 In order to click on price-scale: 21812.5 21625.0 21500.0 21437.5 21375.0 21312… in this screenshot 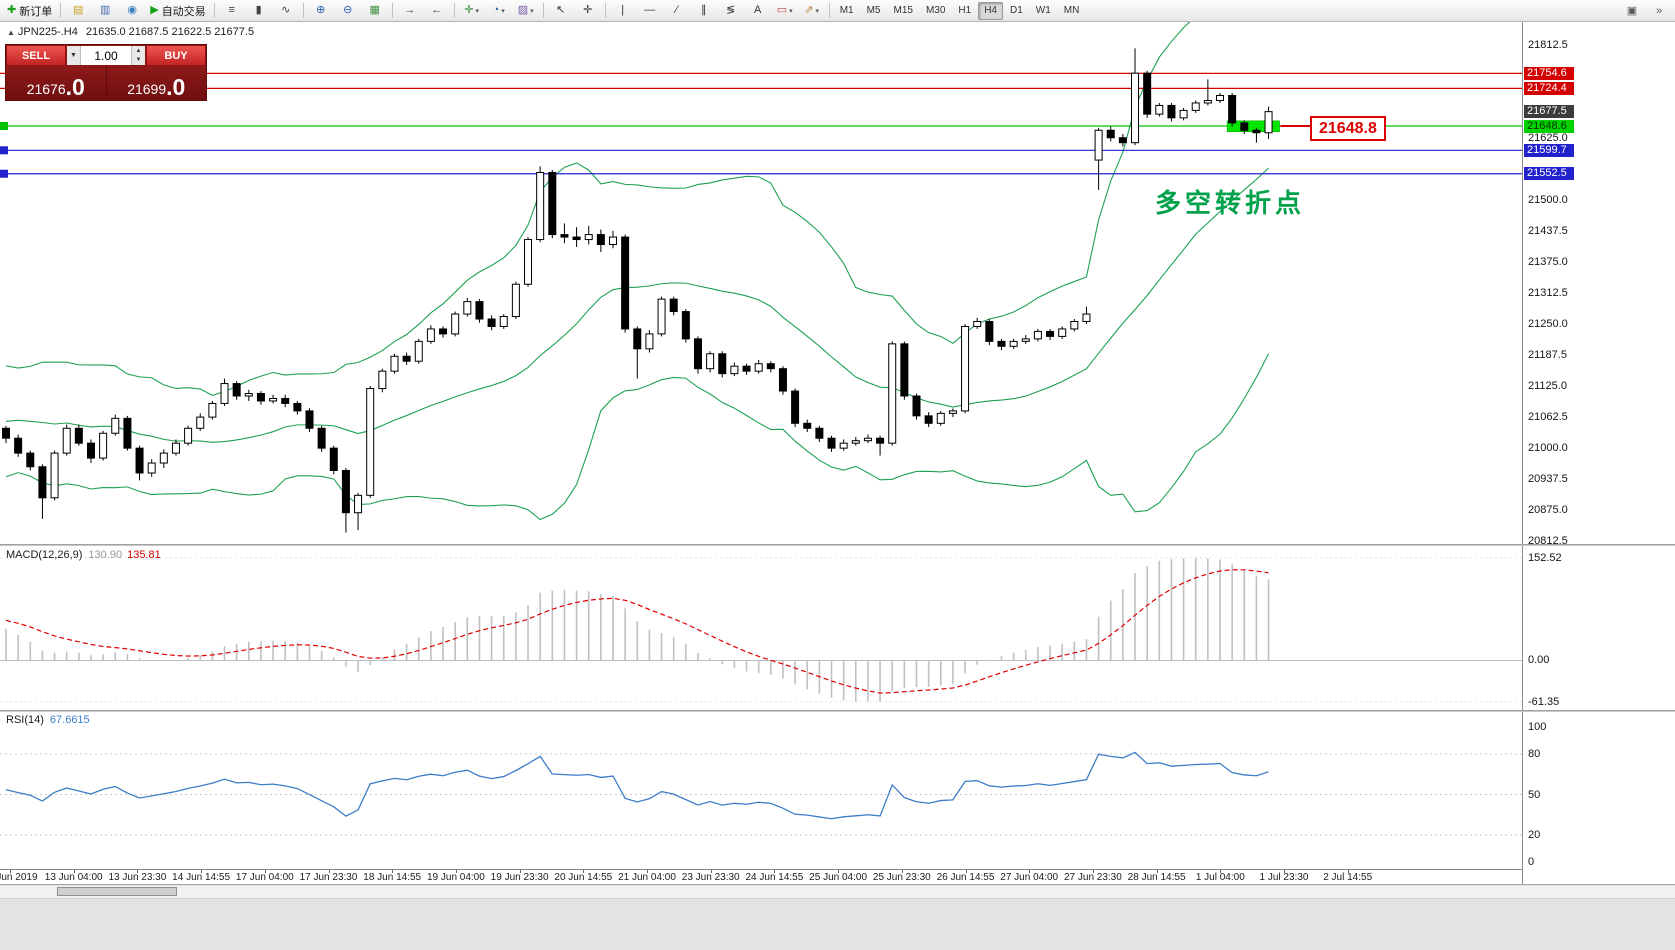, I will do `click(1598, 453)`.